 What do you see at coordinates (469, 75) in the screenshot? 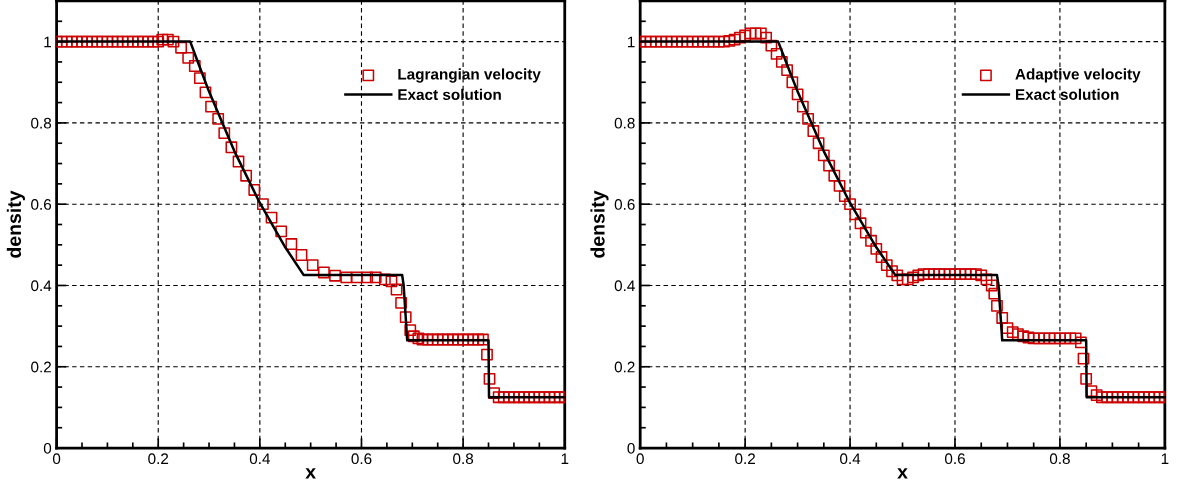
I see `legend-label: Lagrangian velocity` at bounding box center [469, 75].